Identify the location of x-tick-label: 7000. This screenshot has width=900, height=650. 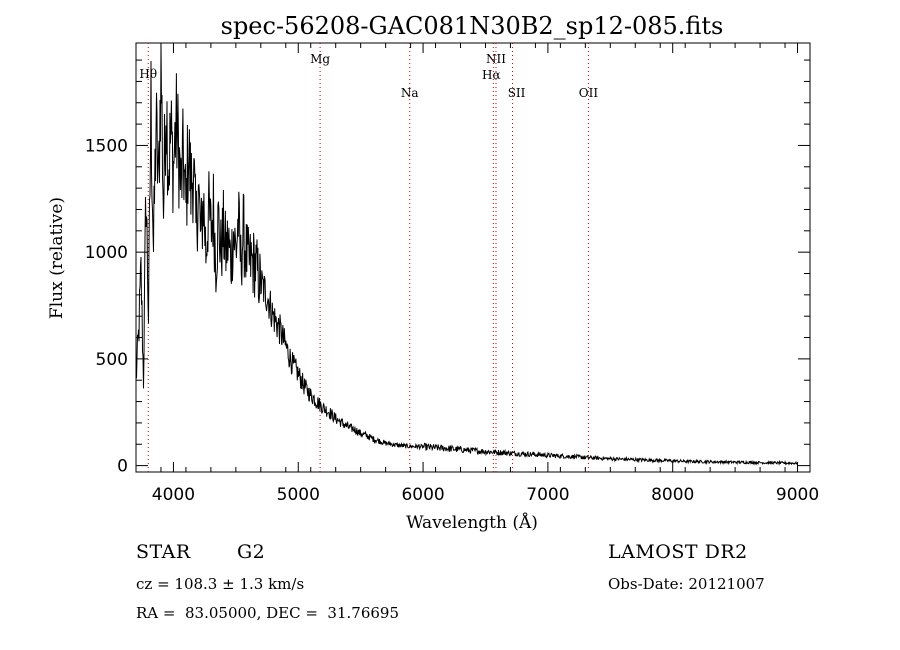
(547, 495).